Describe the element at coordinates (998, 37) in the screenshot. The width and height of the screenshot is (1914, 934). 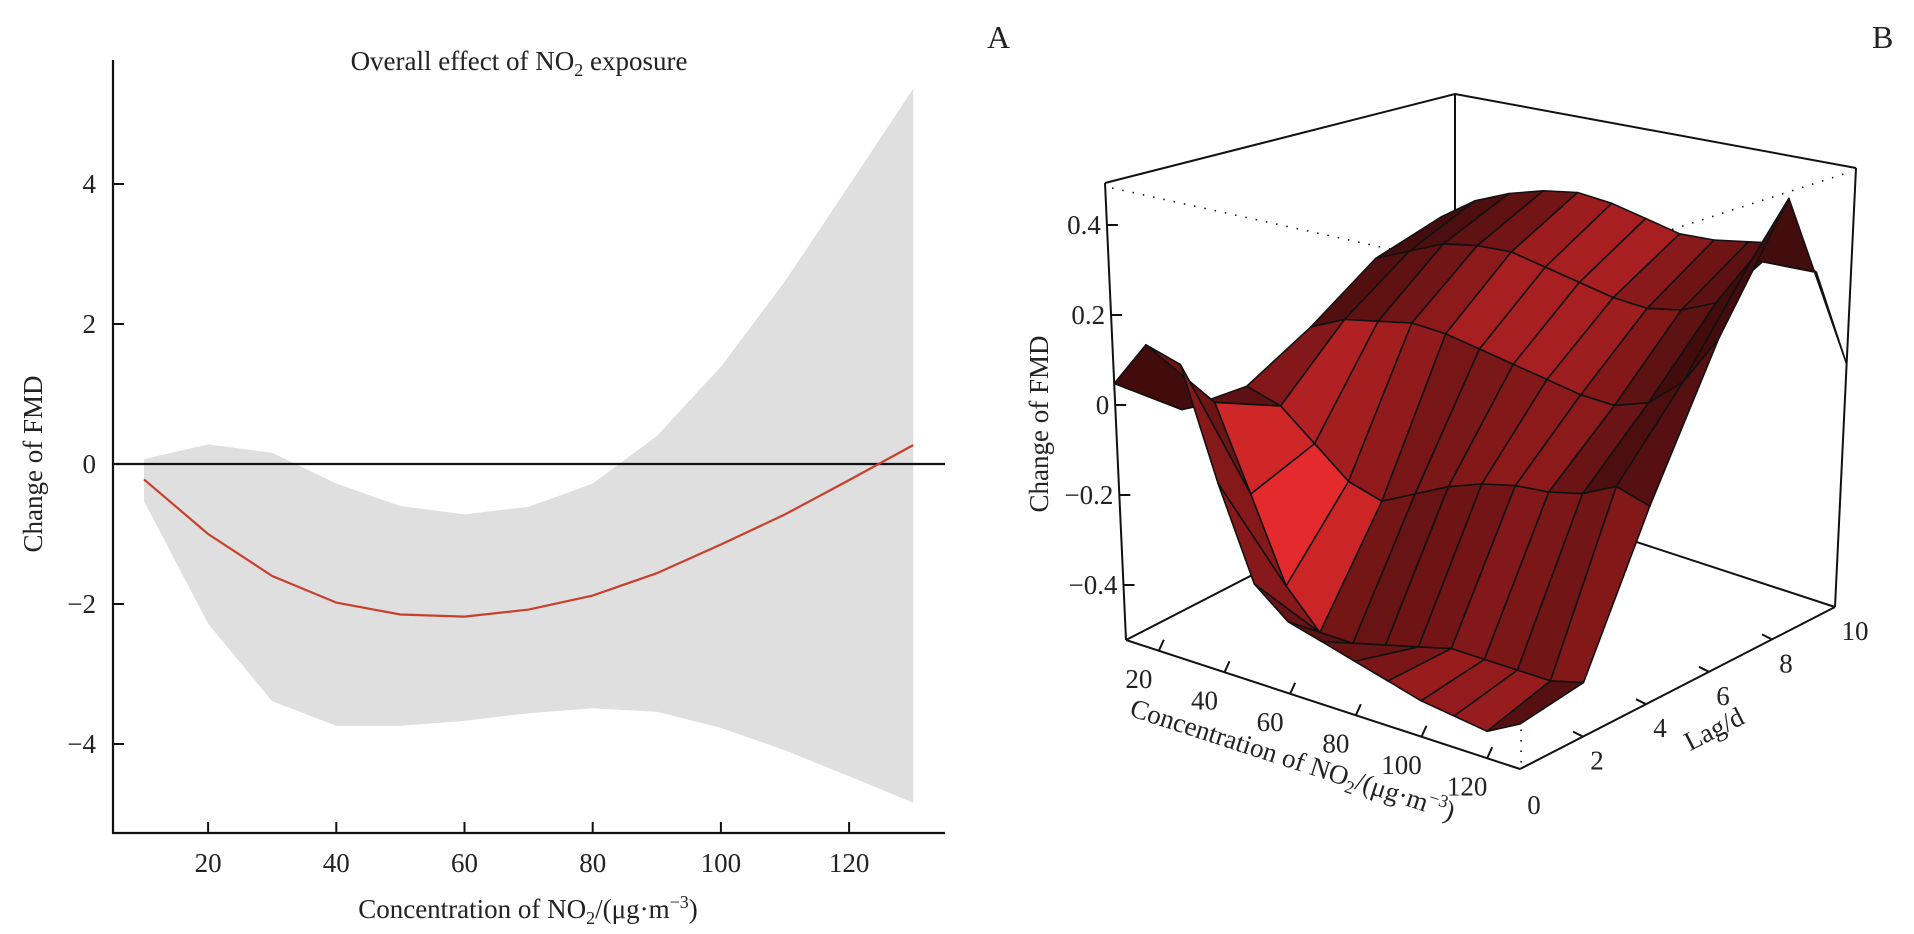
I see `panel-label-a: A` at that location.